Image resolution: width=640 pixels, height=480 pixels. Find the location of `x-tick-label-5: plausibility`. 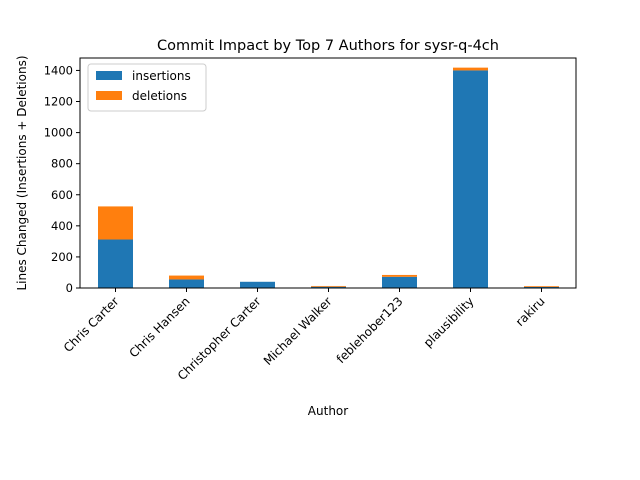

x-tick-label-5: plausibility is located at coordinates (449, 322).